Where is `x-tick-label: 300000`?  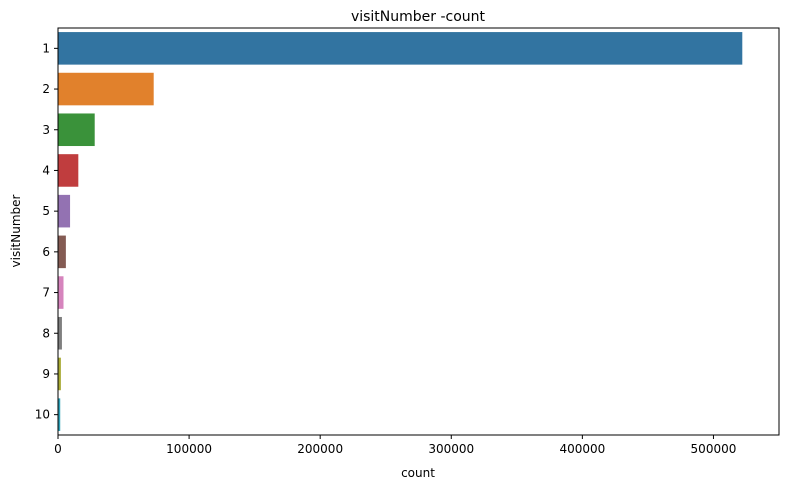 x-tick-label: 300000 is located at coordinates (451, 449).